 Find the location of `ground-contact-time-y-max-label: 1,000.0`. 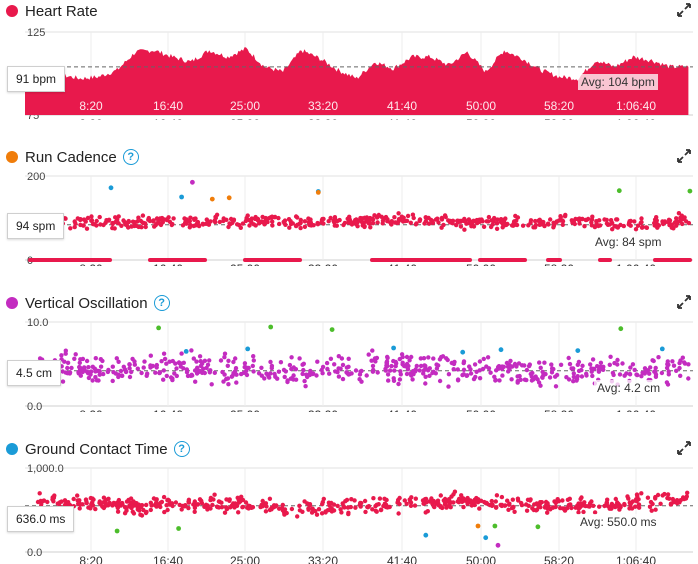

ground-contact-time-y-max-label: 1,000.0 is located at coordinates (45, 469).